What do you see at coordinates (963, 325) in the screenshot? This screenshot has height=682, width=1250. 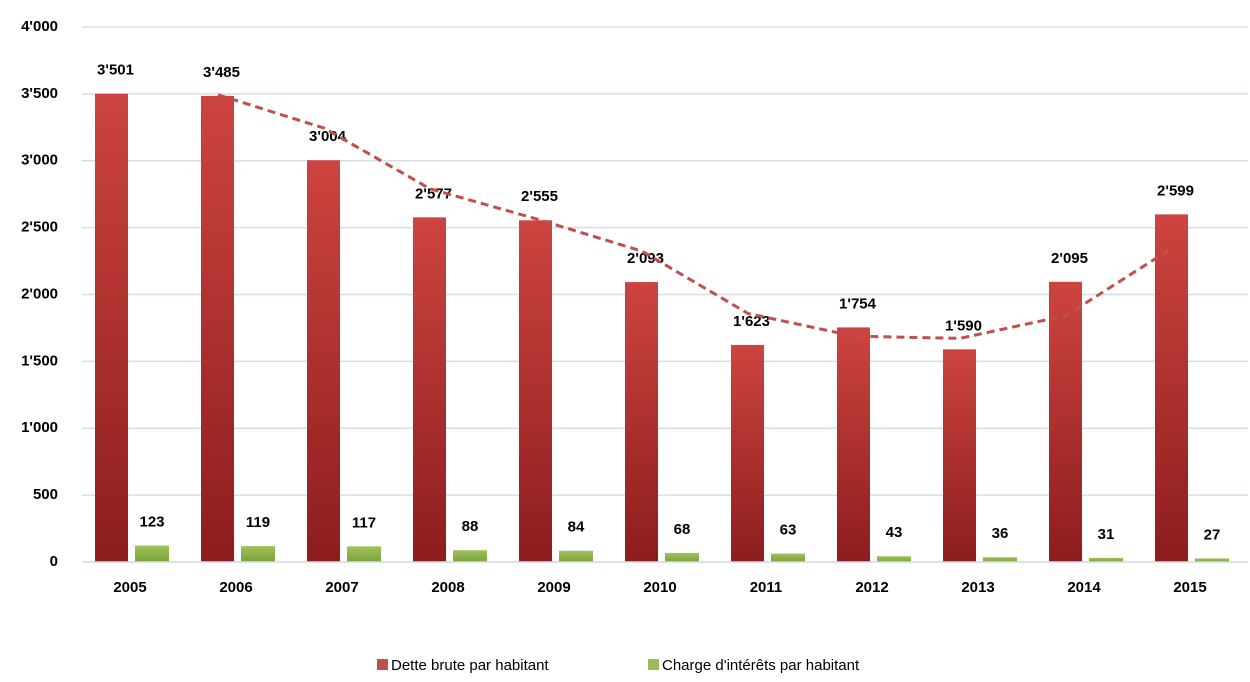 I see `data-label: 1'590` at bounding box center [963, 325].